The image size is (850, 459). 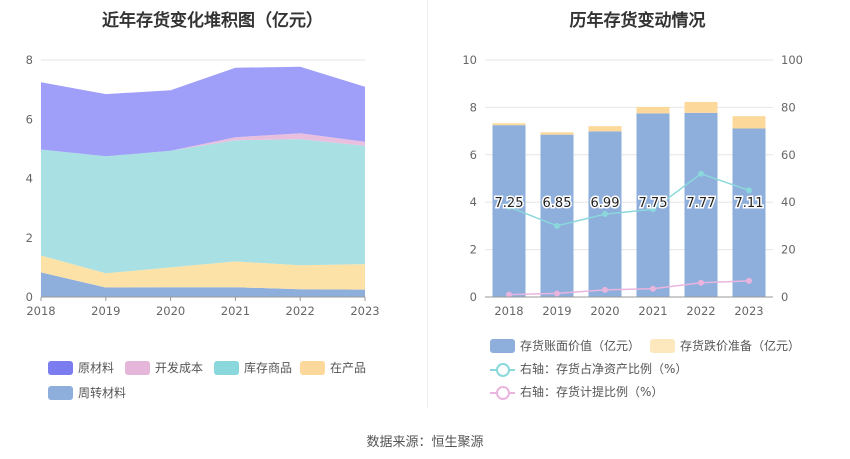 What do you see at coordinates (604, 369) in the screenshot?
I see `legend-label: 右轴：存货占净资产比例（%）` at bounding box center [604, 369].